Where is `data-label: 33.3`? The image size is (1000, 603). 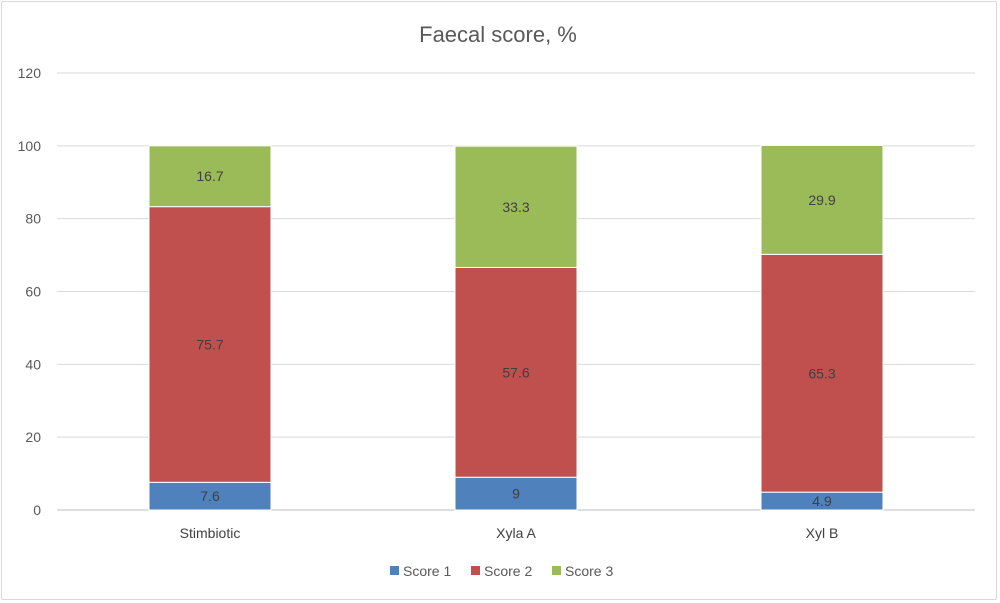
data-label: 33.3 is located at coordinates (515, 207).